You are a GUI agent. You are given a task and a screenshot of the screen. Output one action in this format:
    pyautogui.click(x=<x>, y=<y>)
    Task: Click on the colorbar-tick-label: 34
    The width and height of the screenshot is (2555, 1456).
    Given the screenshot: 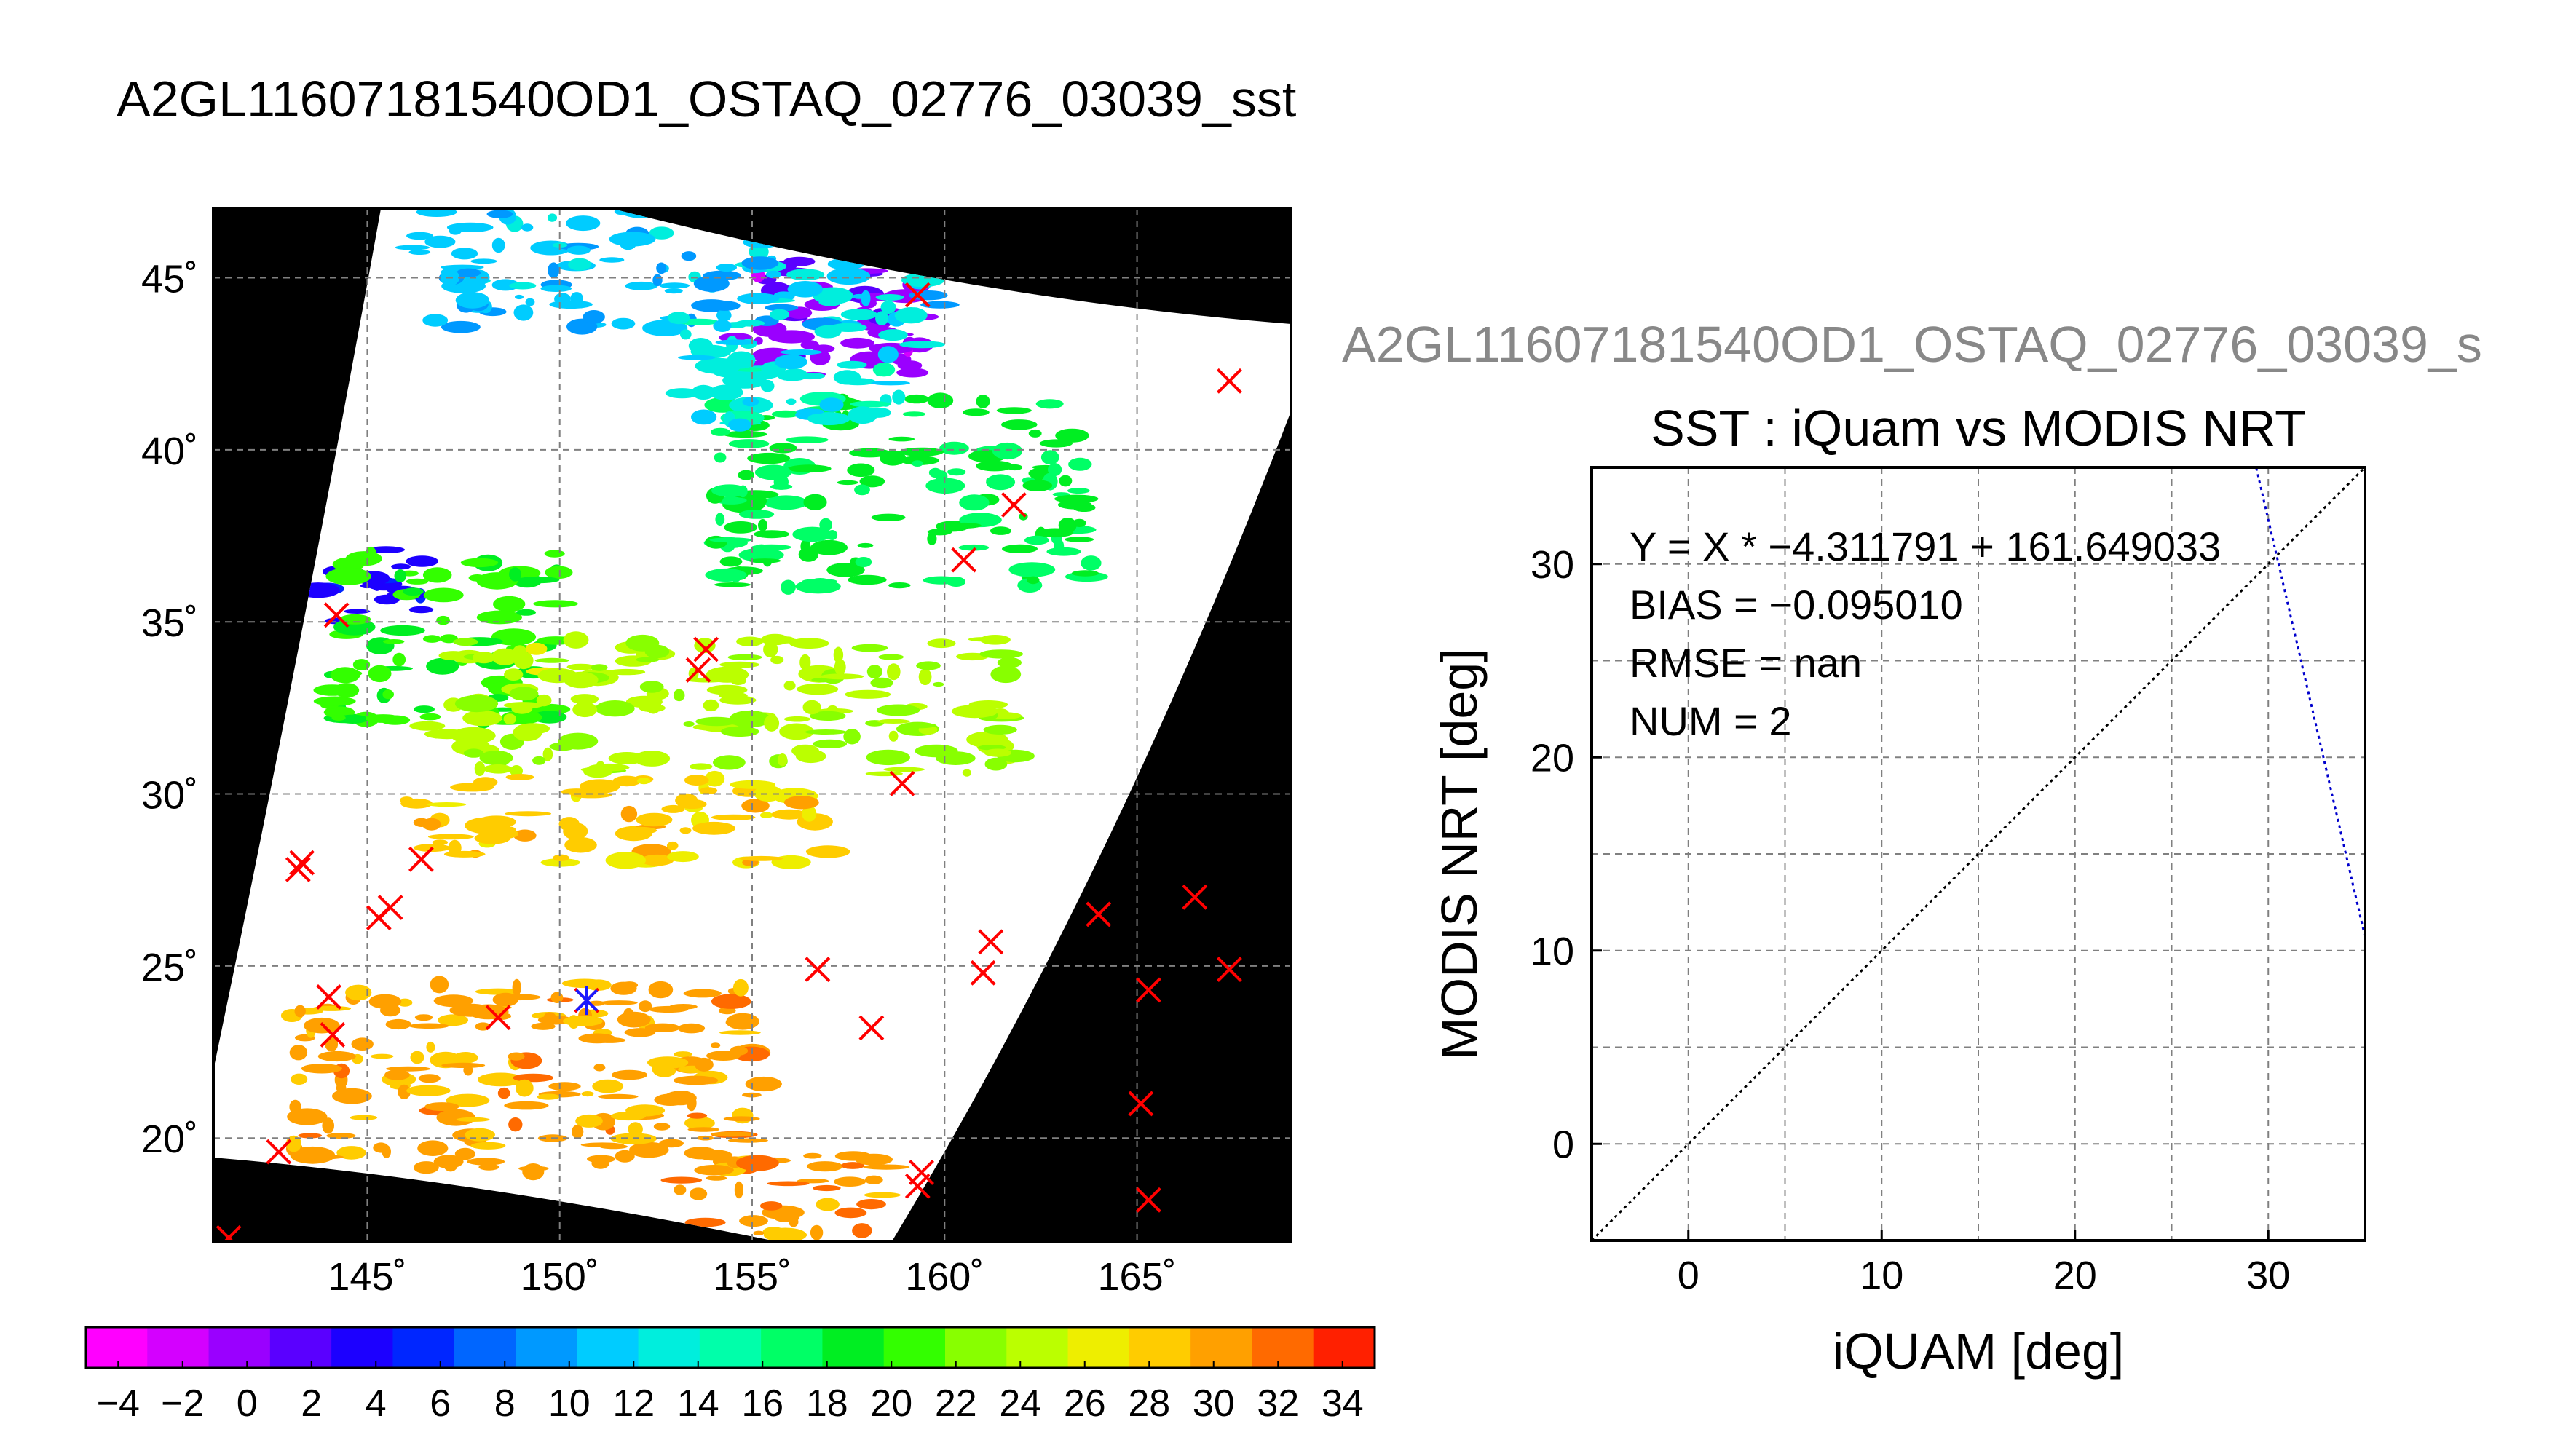 What is the action you would take?
    pyautogui.click(x=1343, y=1403)
    